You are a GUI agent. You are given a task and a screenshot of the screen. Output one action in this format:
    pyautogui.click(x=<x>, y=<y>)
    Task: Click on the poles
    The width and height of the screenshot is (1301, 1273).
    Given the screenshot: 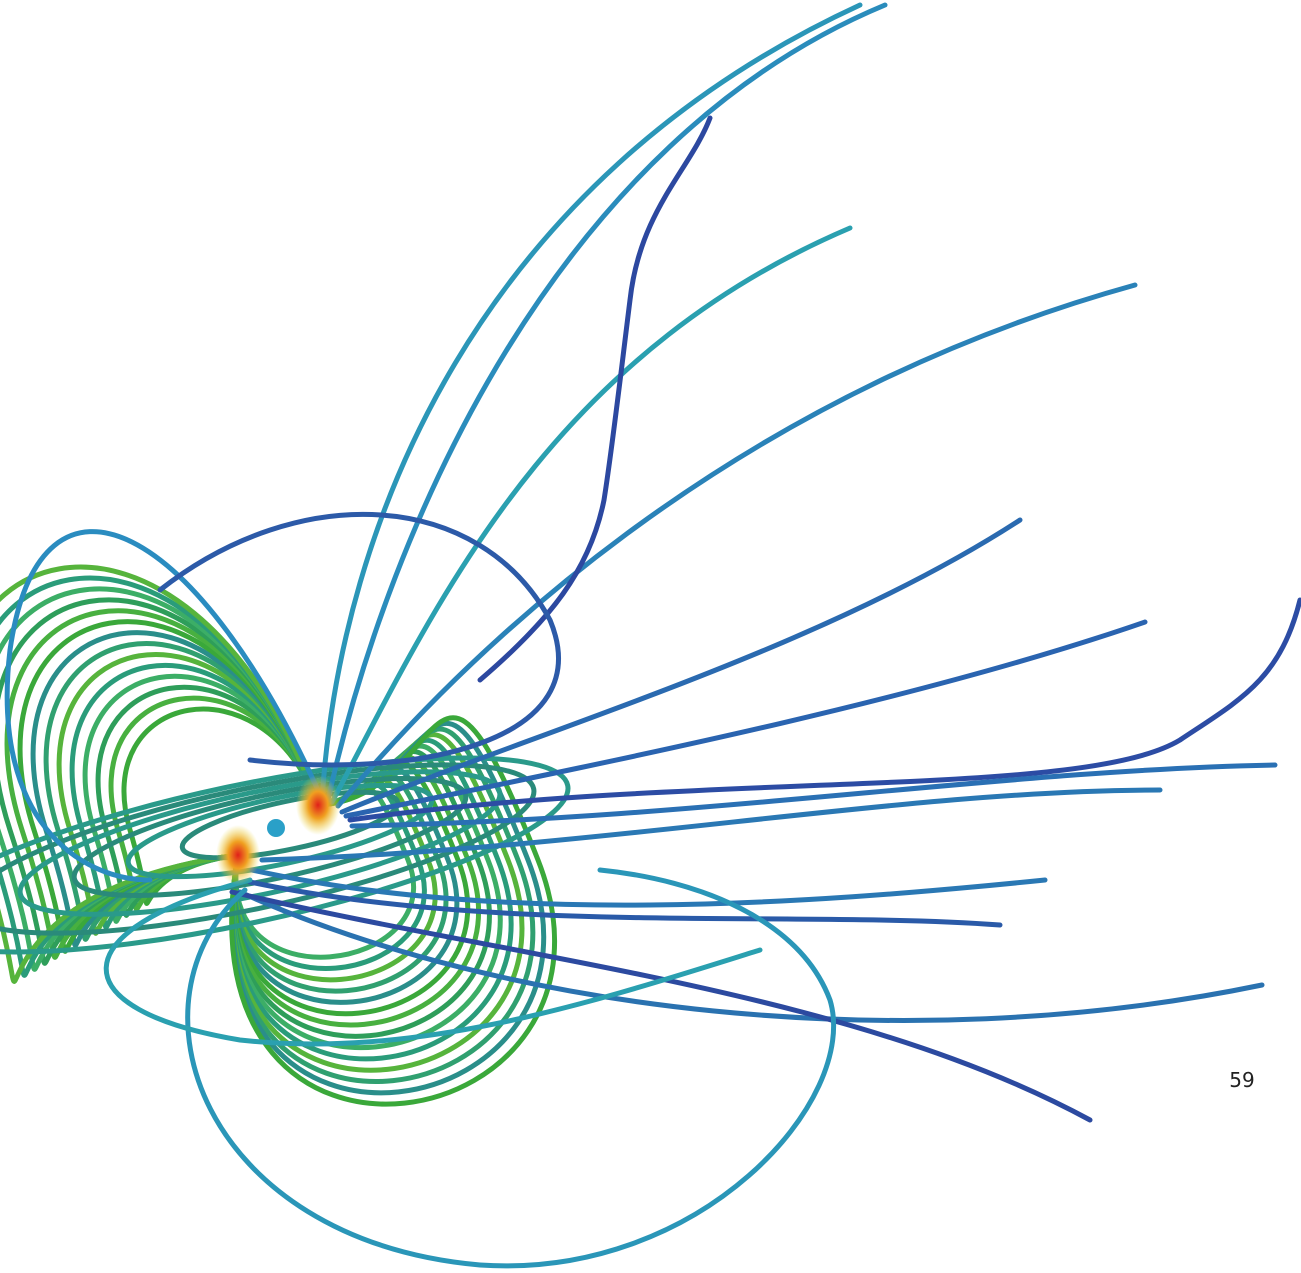 What is the action you would take?
    pyautogui.click(x=278, y=830)
    